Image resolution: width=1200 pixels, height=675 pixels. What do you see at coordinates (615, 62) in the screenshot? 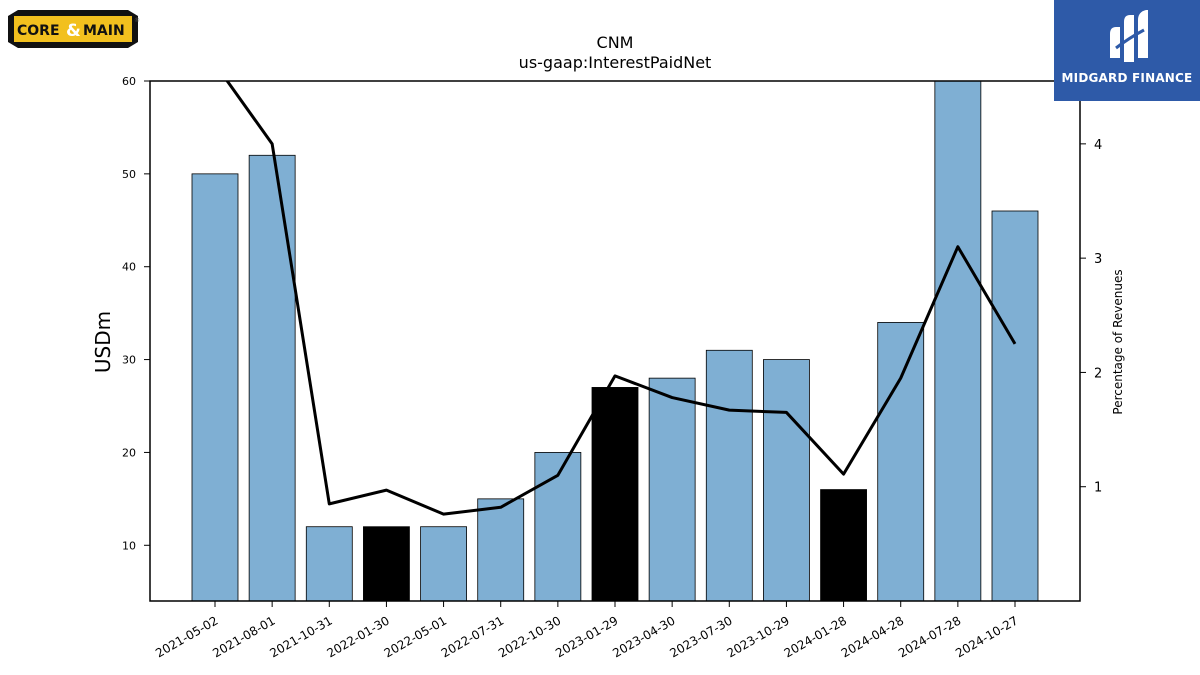
I see `chart-subtitle: us-gaap:InterestPaidNet` at bounding box center [615, 62].